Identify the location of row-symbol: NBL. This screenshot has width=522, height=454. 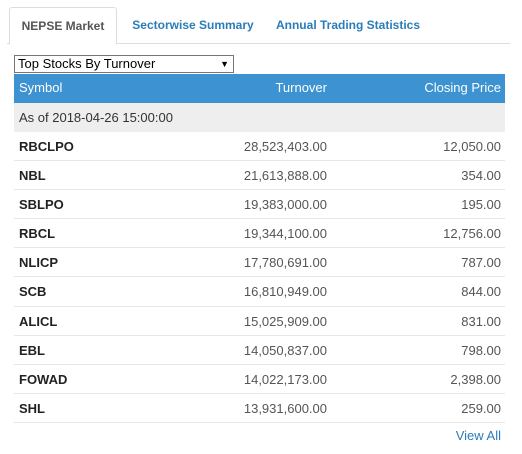
(32, 176).